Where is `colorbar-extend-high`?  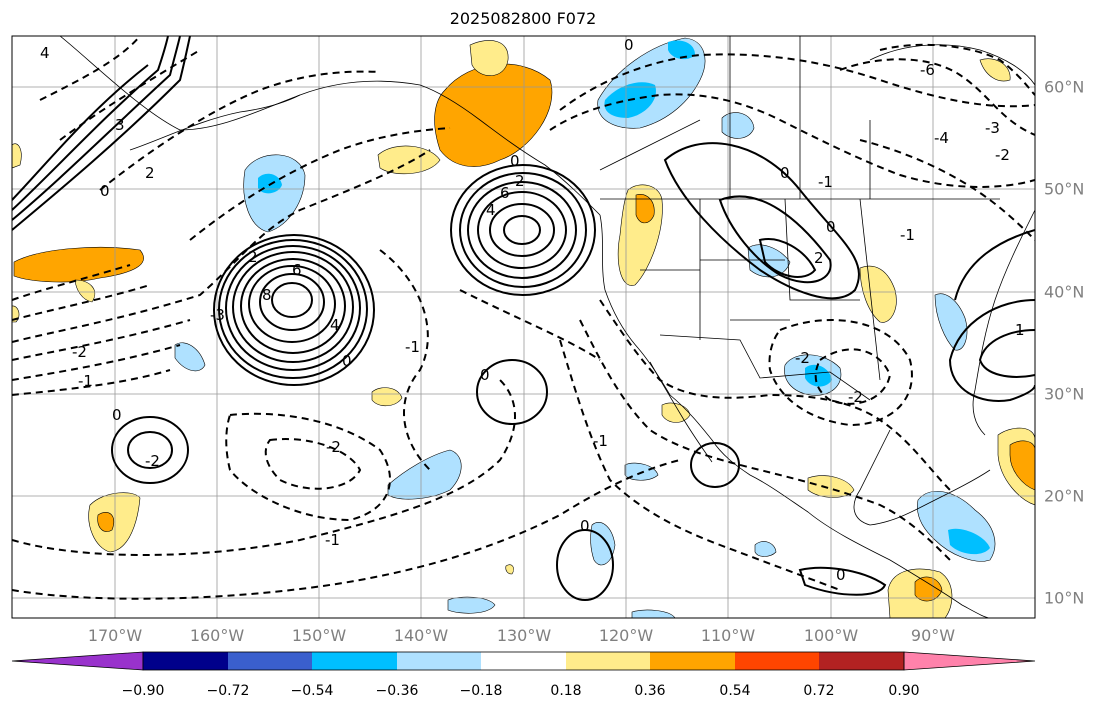
colorbar-extend-high is located at coordinates (969, 661).